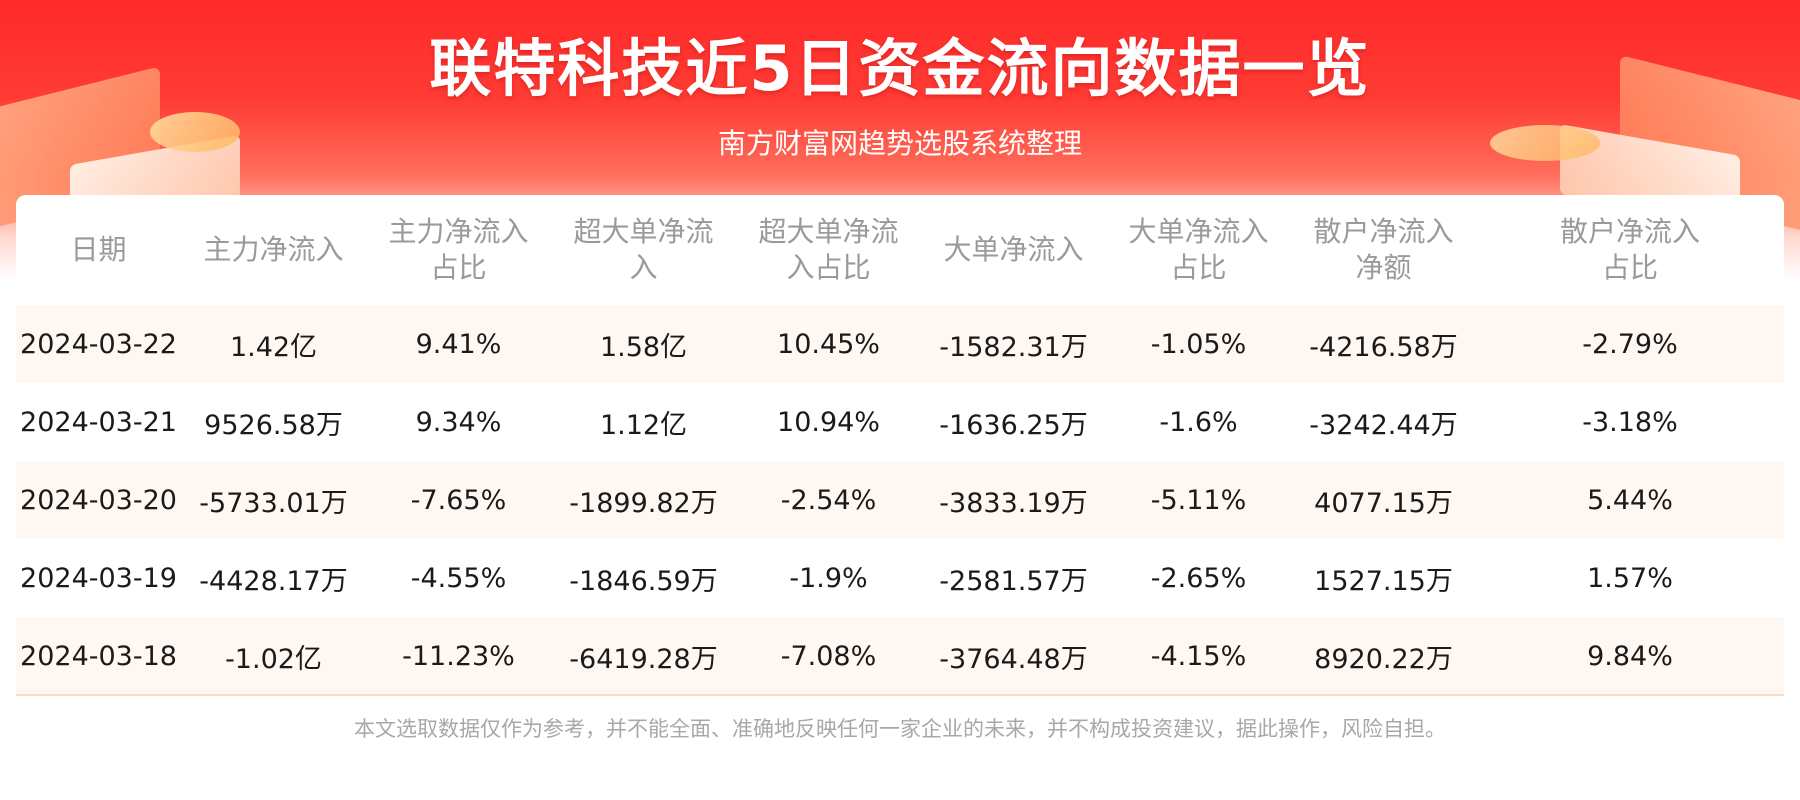  I want to click on value-cell: -5.11%, so click(1198, 500).